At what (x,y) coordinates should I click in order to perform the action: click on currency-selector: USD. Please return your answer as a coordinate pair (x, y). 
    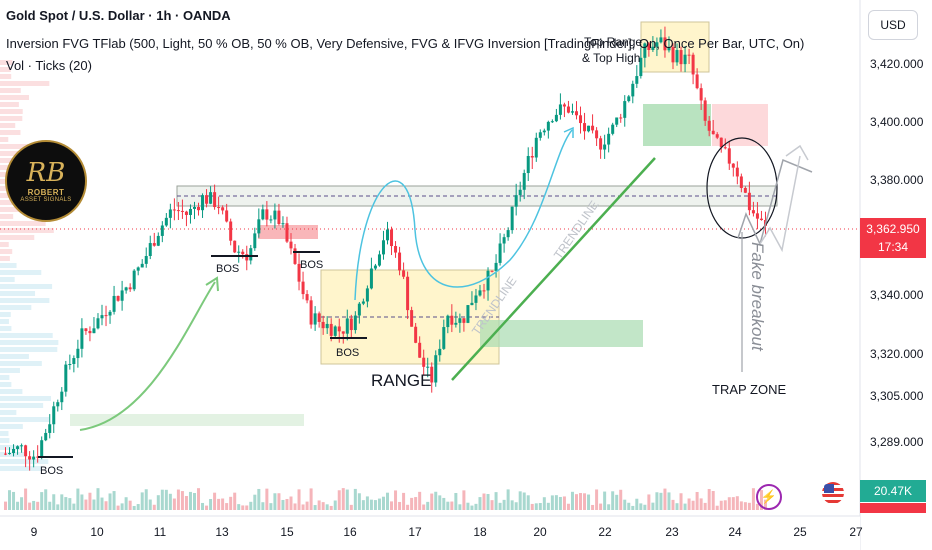
    Looking at the image, I should click on (893, 25).